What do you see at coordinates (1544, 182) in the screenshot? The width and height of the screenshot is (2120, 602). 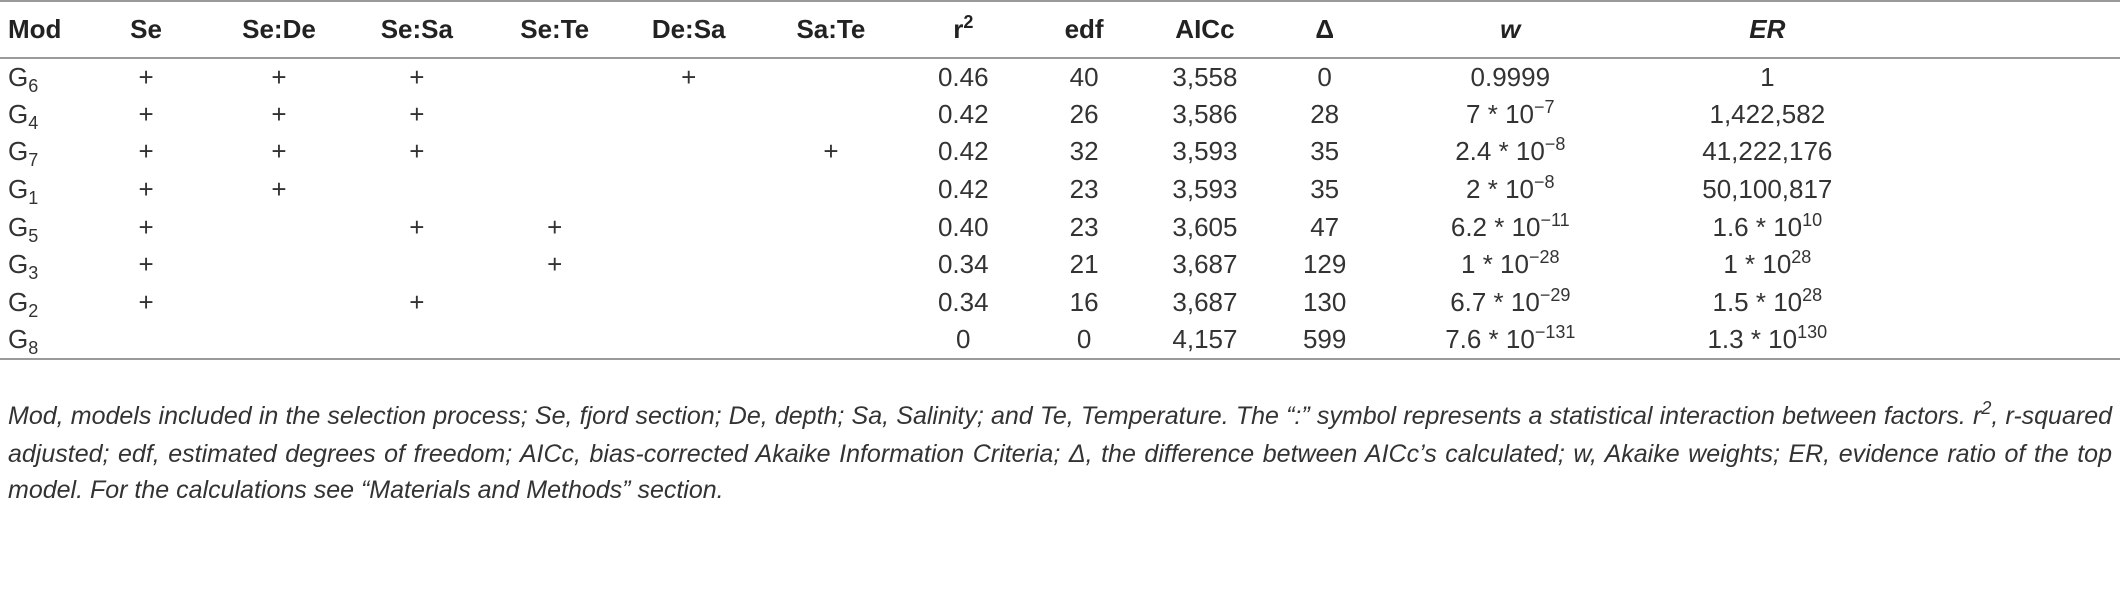 I see `cell-w-exponent: −8` at bounding box center [1544, 182].